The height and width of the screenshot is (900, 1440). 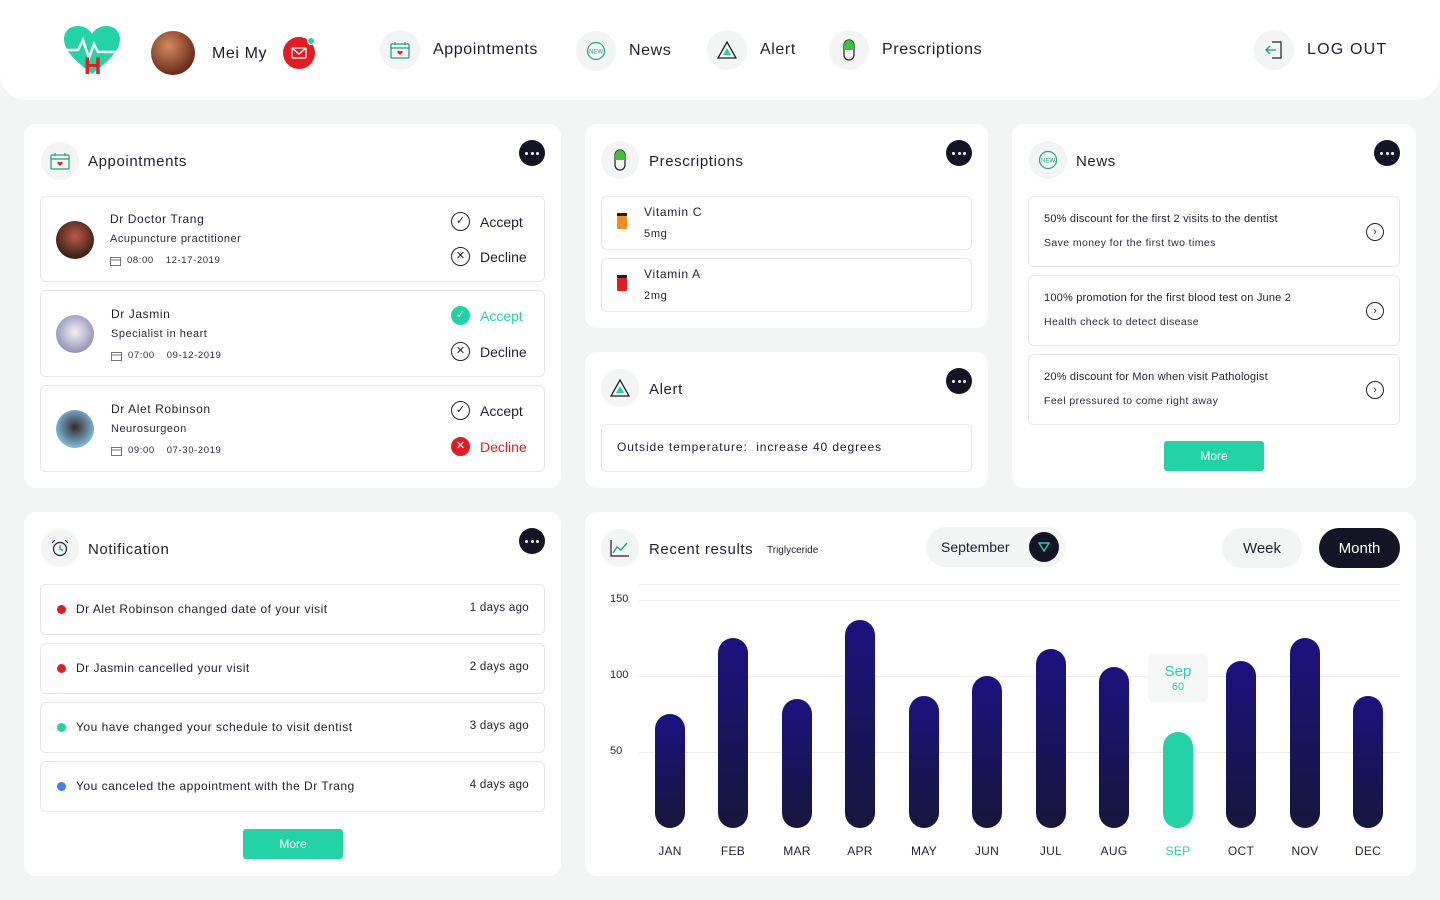 What do you see at coordinates (1320, 50) in the screenshot?
I see `logout-button: LOG OUT` at bounding box center [1320, 50].